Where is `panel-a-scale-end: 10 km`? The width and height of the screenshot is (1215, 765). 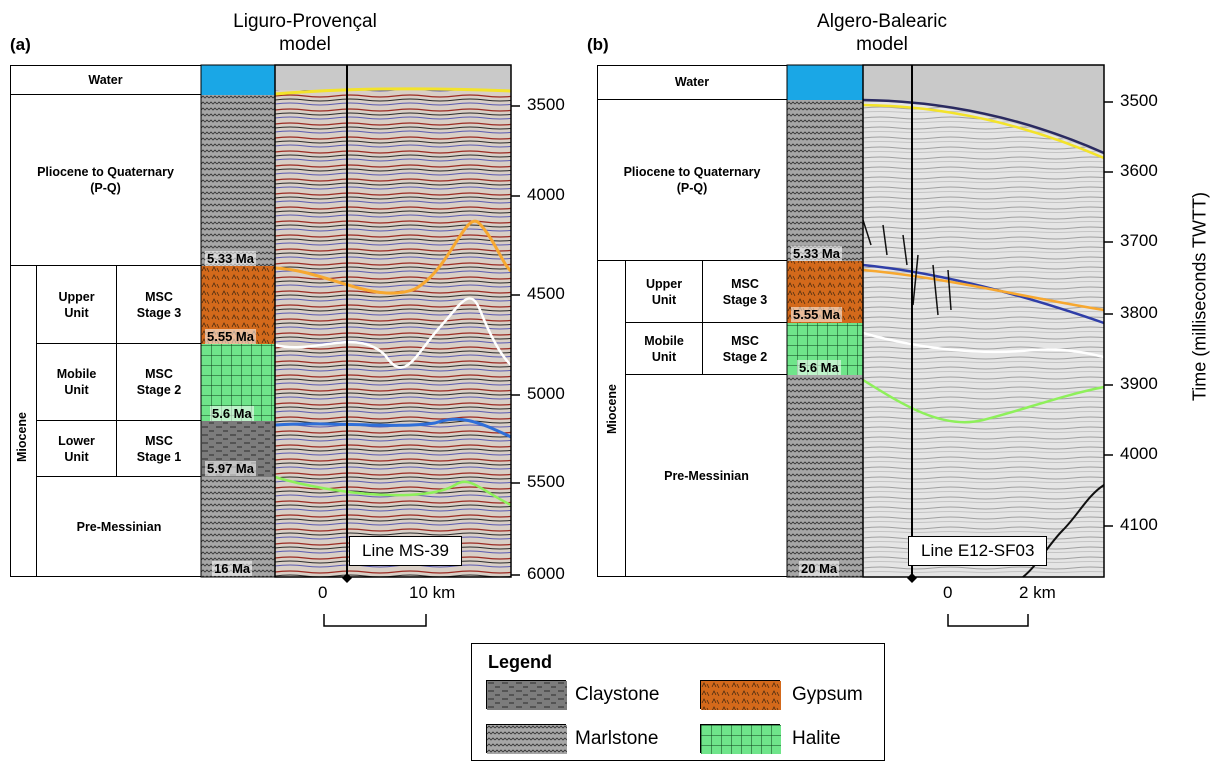
panel-a-scale-end: 10 km is located at coordinates (432, 592).